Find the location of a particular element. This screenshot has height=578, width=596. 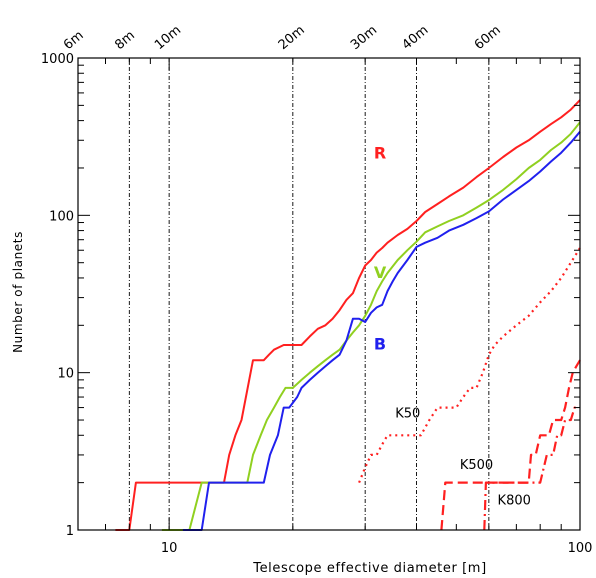

y-tick-label: 100 is located at coordinates (61, 216).